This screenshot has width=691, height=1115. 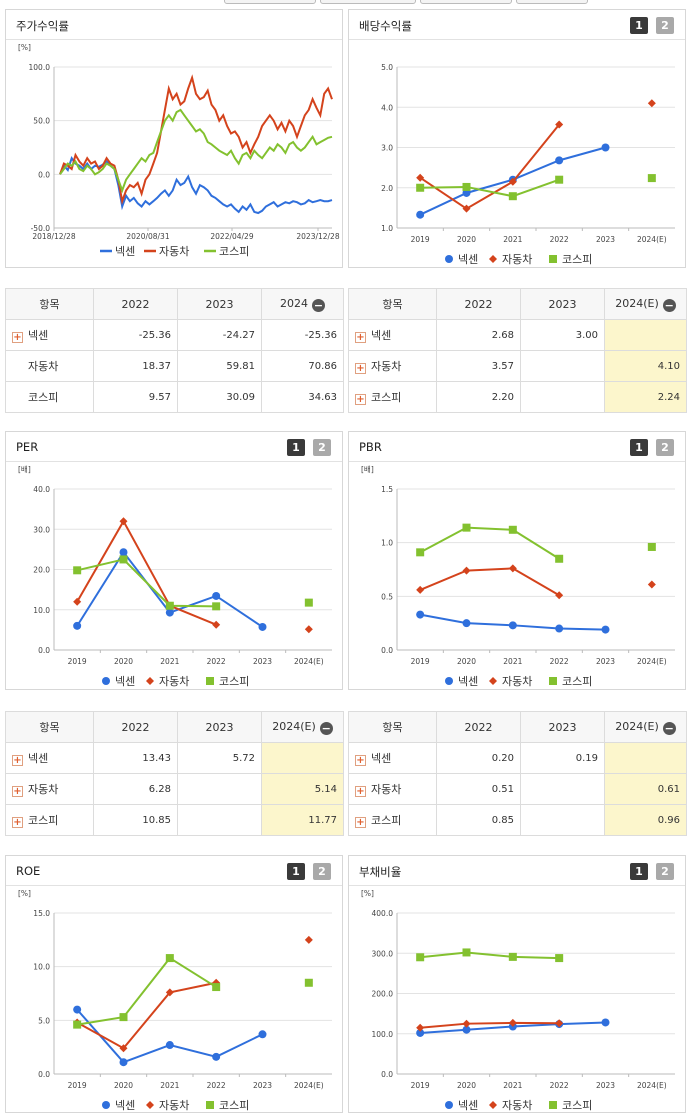 I want to click on column-header-label: 2024, so click(x=294, y=303).